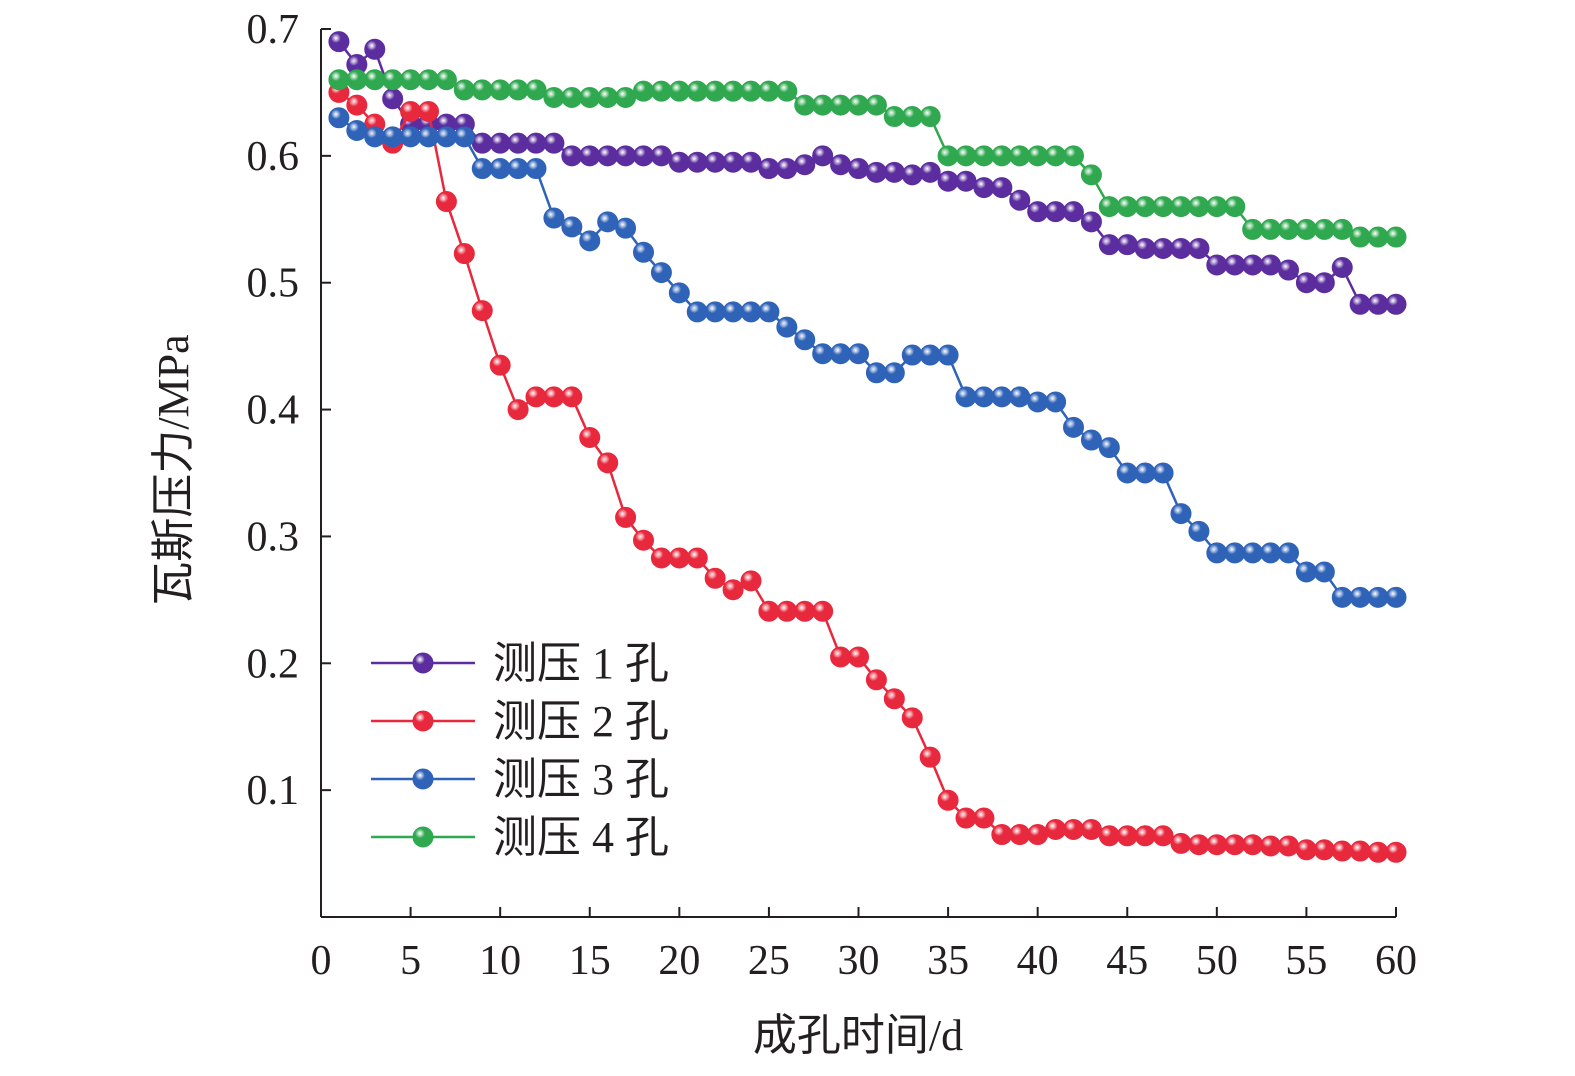 The image size is (1575, 1076). Describe the element at coordinates (679, 961) in the screenshot. I see `x-tick-label: 20` at that location.